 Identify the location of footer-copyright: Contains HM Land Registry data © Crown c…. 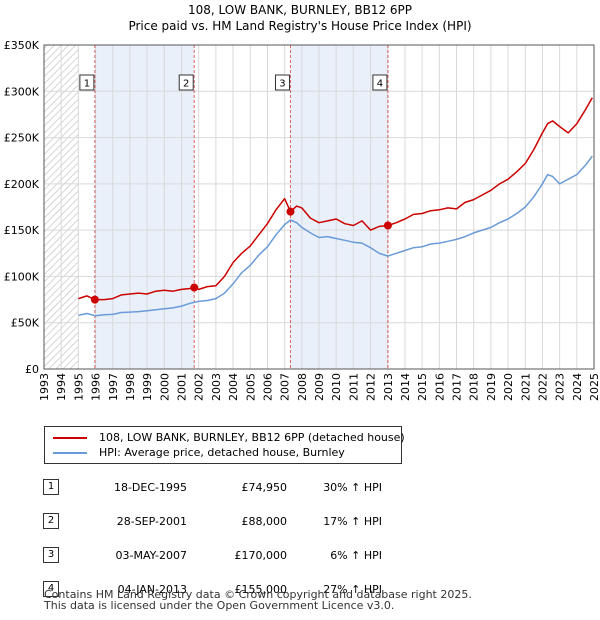
(258, 594).